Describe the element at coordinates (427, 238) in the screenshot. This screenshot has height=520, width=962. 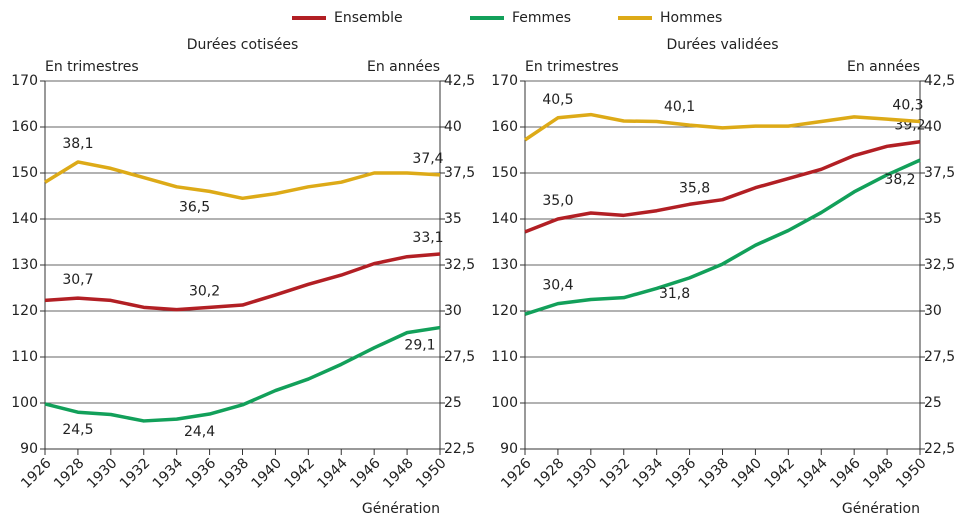
I see `data-label: 33,1` at that location.